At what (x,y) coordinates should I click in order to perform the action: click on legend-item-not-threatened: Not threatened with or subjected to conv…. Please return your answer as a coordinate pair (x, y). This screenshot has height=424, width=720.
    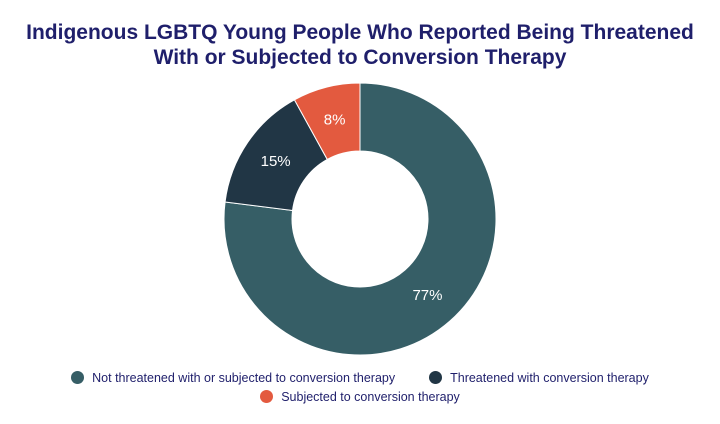
    Looking at the image, I should click on (233, 378).